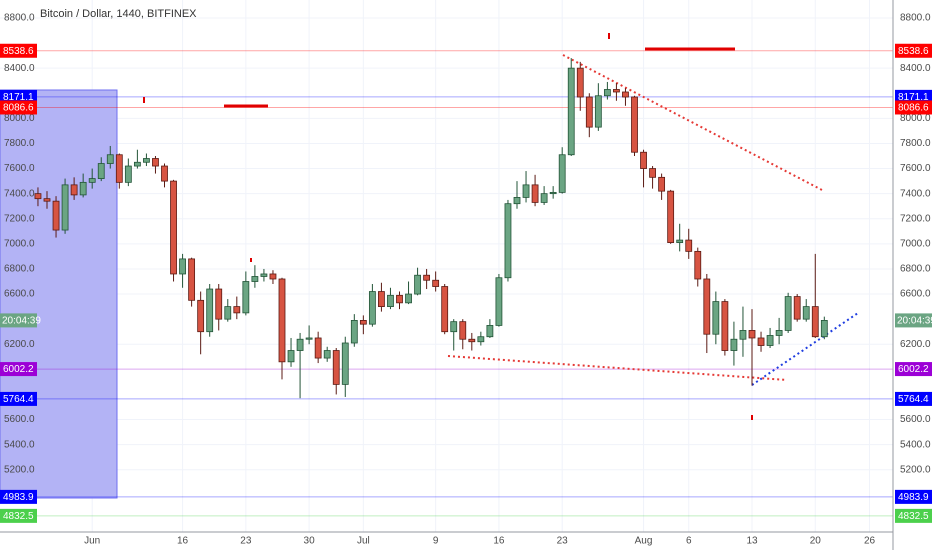  What do you see at coordinates (21, 321) in the screenshot?
I see `countdown-label: 20:04:39` at bounding box center [21, 321].